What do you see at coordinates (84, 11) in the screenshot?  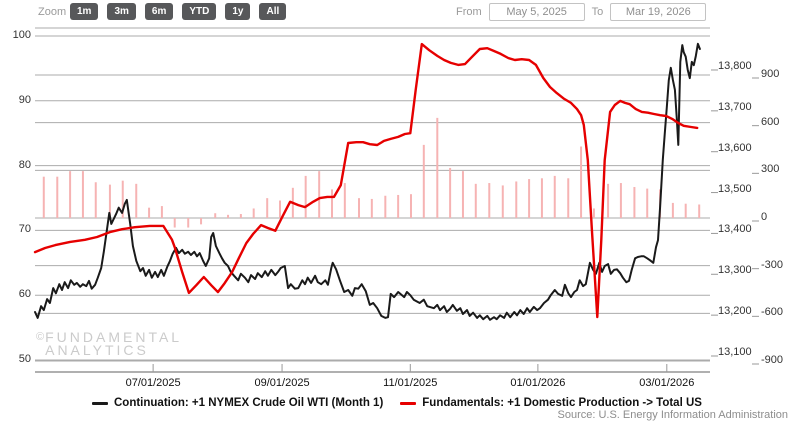 I see `zoom-button-1m: 1m` at bounding box center [84, 11].